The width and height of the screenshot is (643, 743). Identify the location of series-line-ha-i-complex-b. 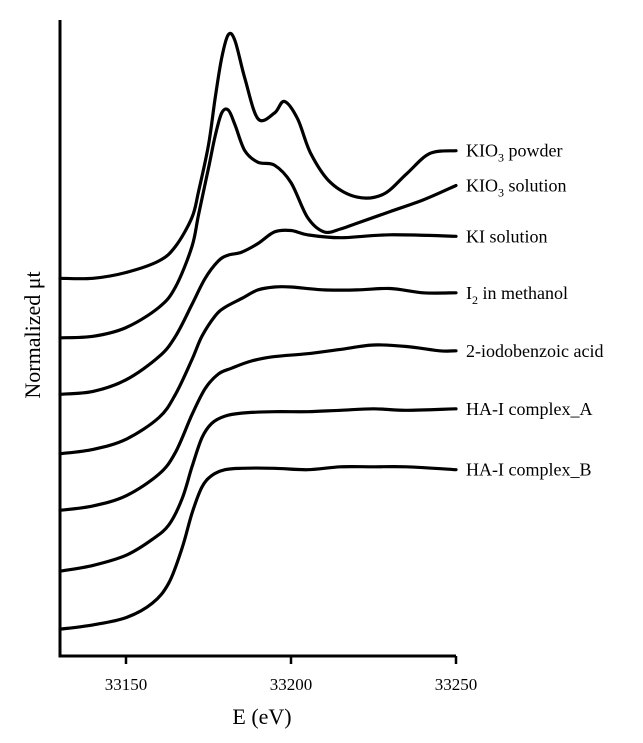
(258, 547).